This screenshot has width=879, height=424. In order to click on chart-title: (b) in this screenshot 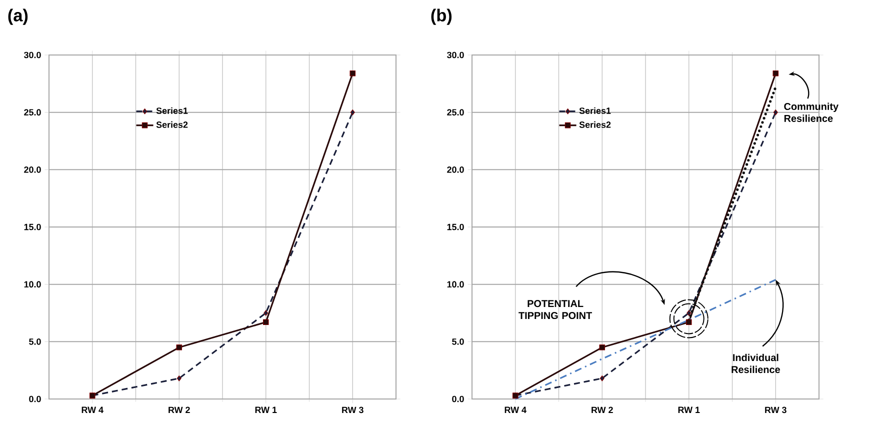, I will do `click(441, 16)`.